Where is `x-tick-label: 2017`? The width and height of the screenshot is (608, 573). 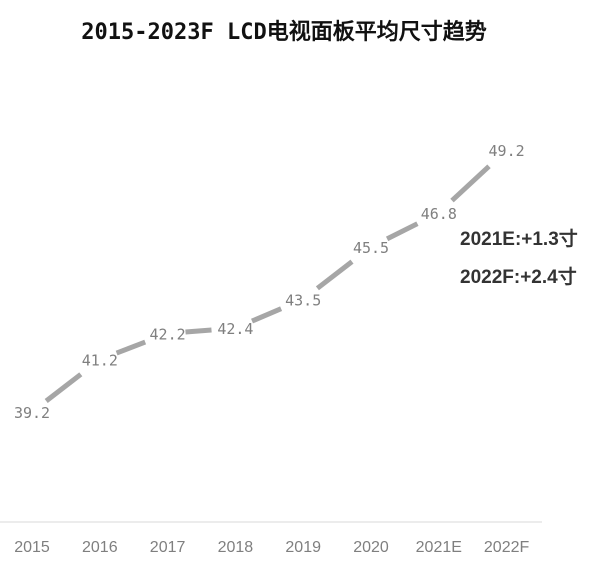
x-tick-label: 2017 is located at coordinates (168, 547).